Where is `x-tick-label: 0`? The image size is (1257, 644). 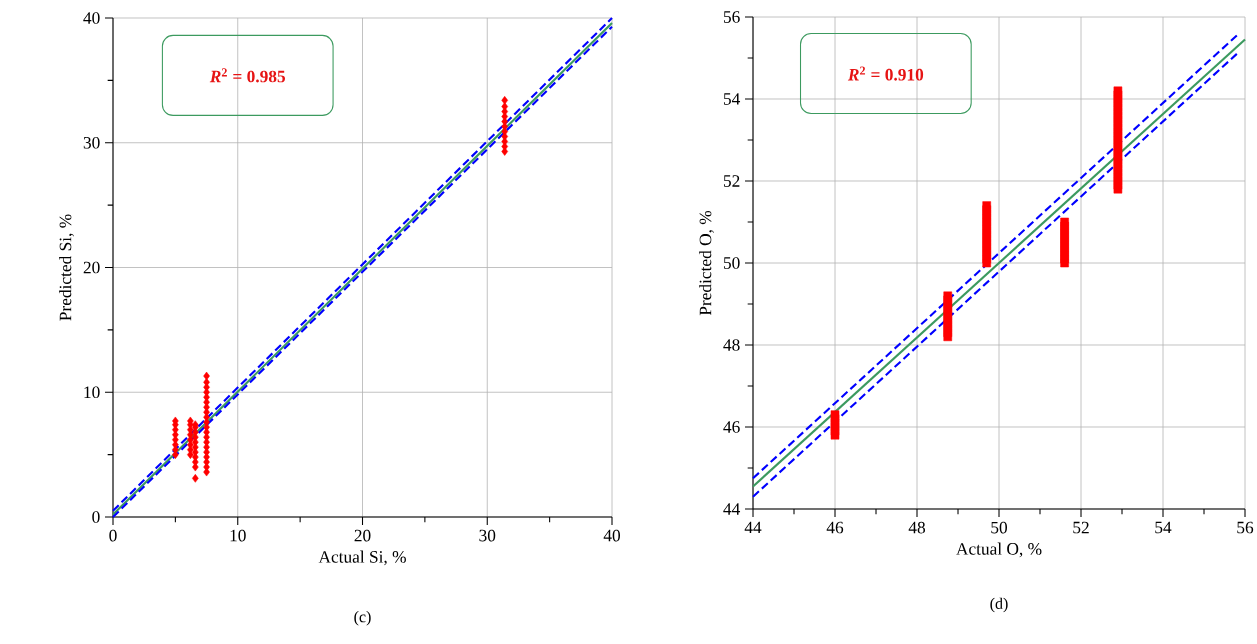 x-tick-label: 0 is located at coordinates (113, 535).